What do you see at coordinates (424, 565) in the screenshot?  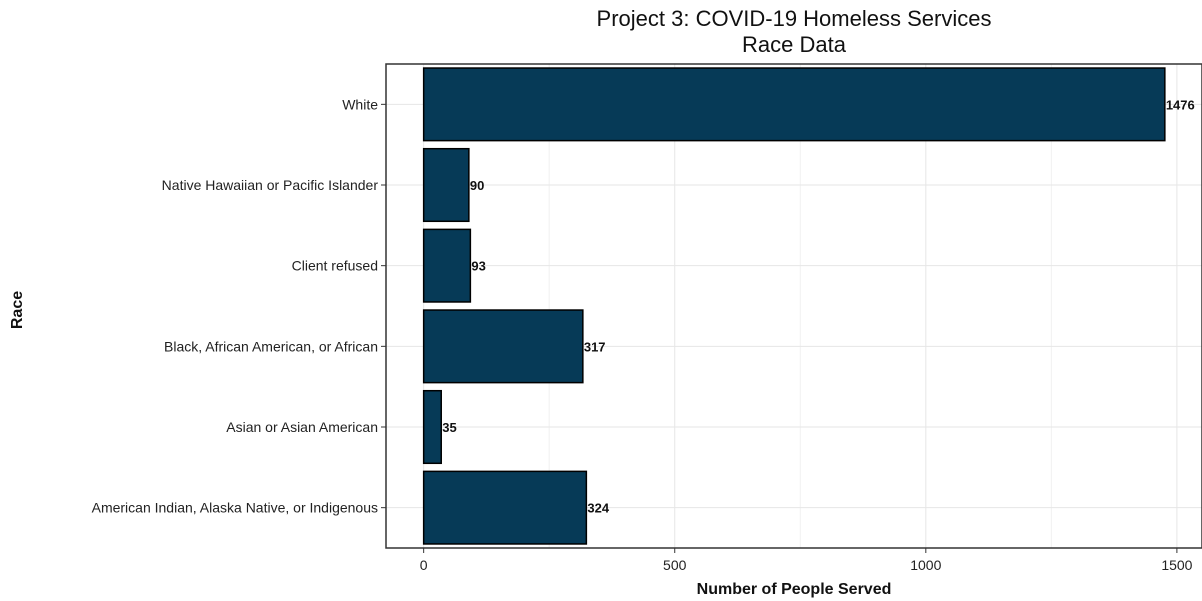 I see `x-tick-label: 0` at bounding box center [424, 565].